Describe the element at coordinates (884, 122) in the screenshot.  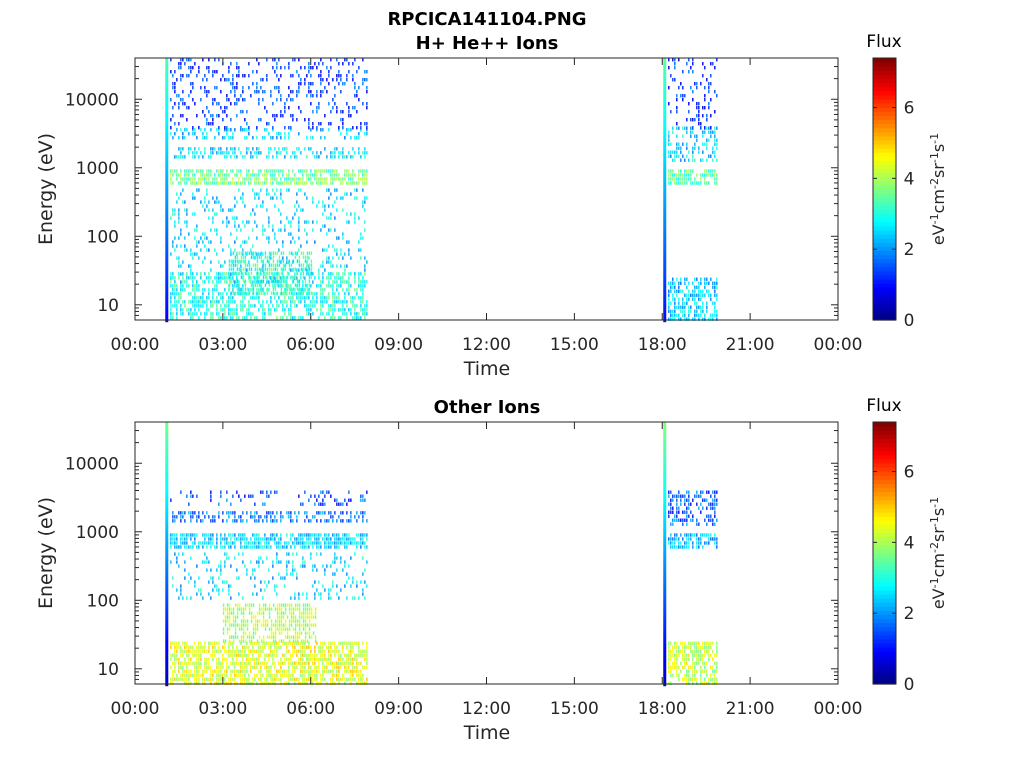
I see `colorbar-segment` at that location.